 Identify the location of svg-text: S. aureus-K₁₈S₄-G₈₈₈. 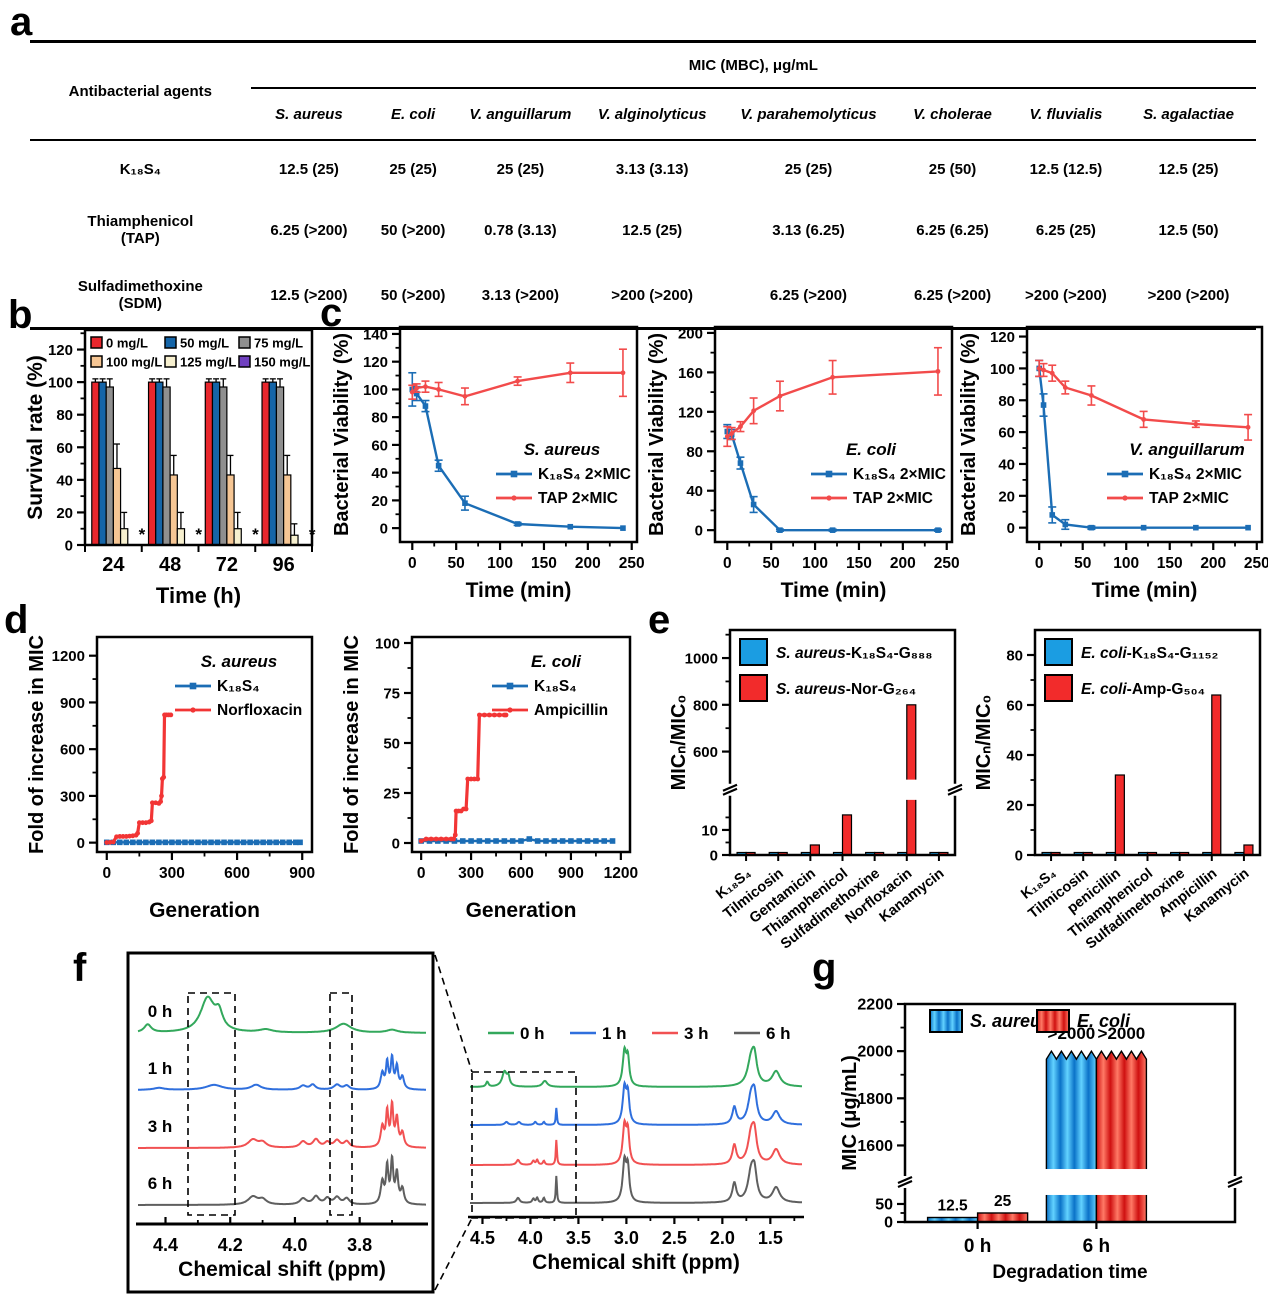
(854, 653).